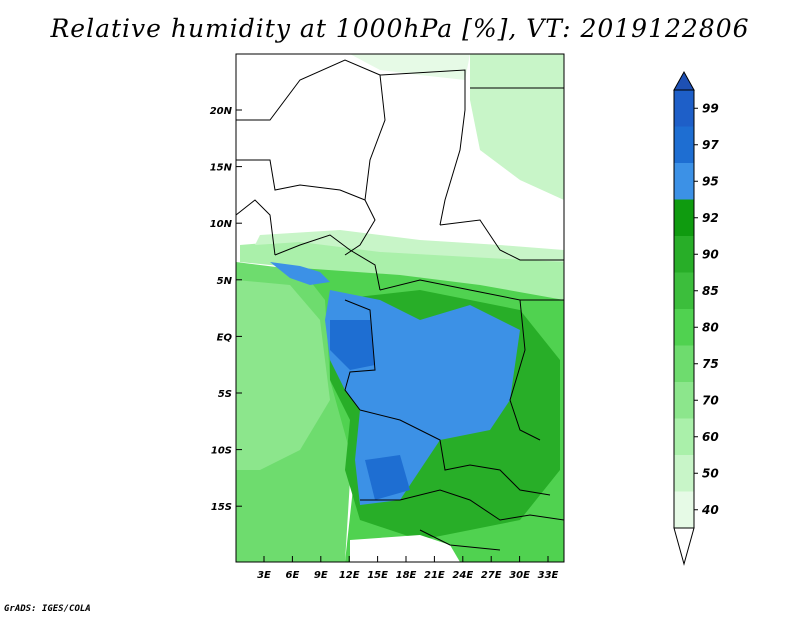  Describe the element at coordinates (225, 337) in the screenshot. I see `lat-tick-label: EQ` at that location.